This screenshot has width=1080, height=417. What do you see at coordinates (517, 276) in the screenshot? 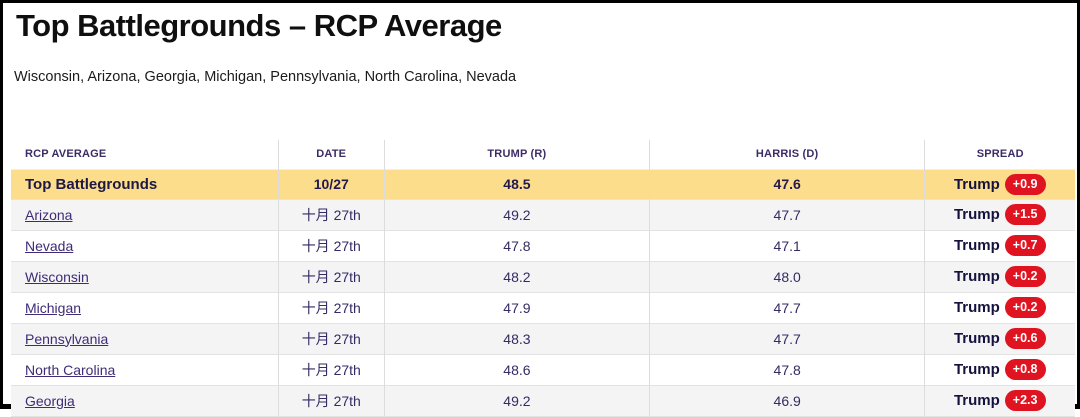
I see `trump-value-cell: 48.2` at bounding box center [517, 276].